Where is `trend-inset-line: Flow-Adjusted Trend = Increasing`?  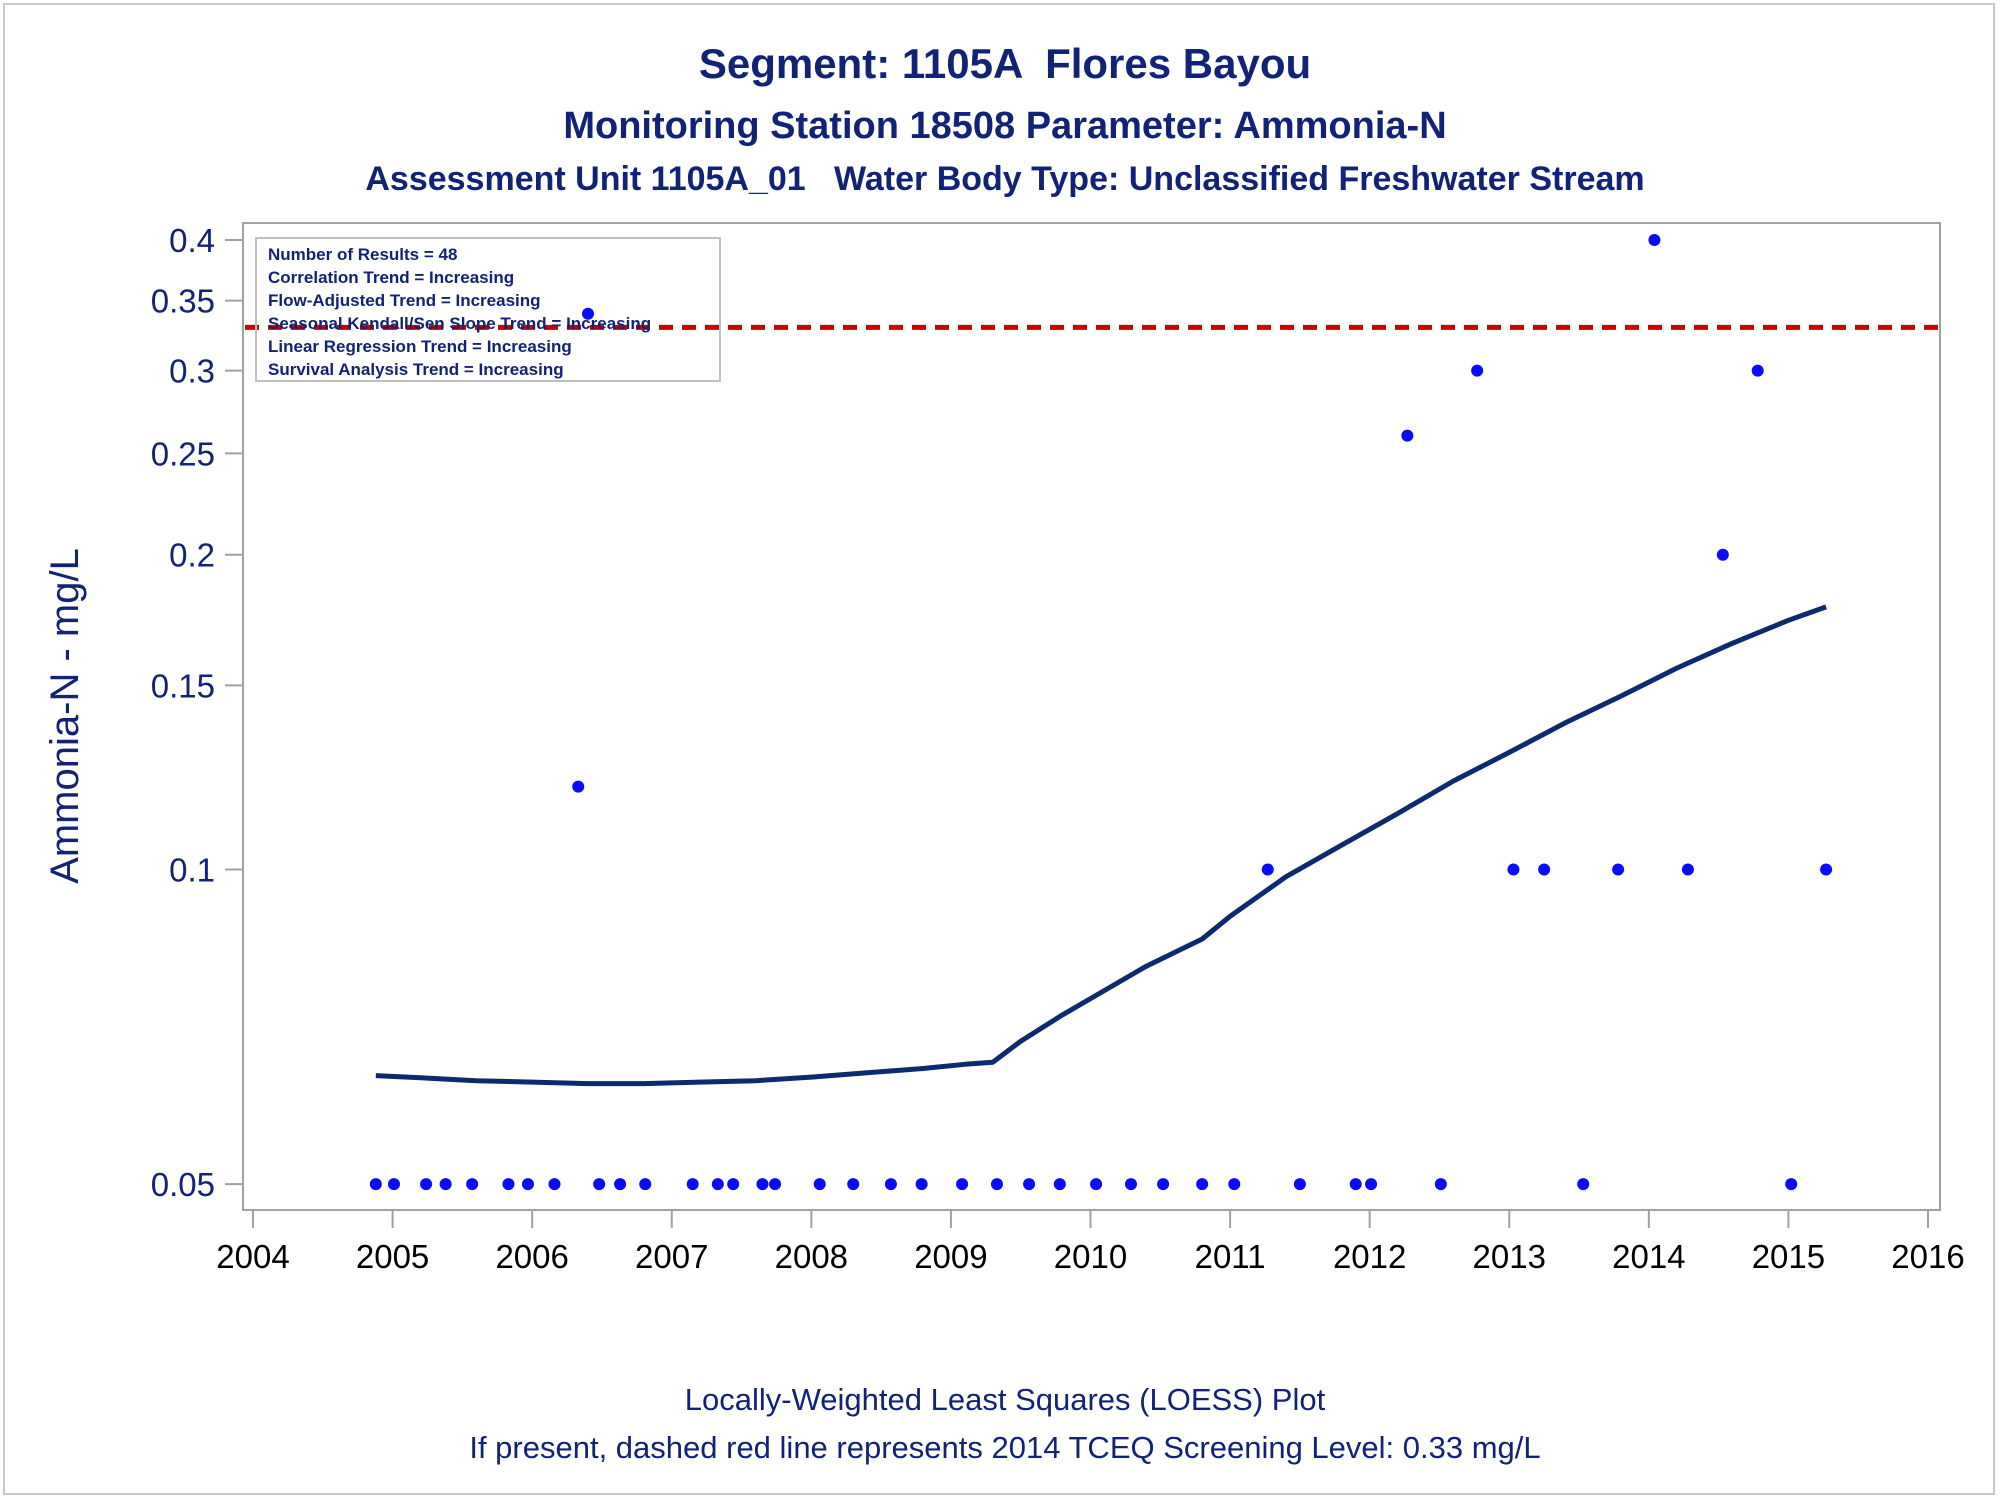
trend-inset-line: Flow-Adjusted Trend = Increasing is located at coordinates (404, 300).